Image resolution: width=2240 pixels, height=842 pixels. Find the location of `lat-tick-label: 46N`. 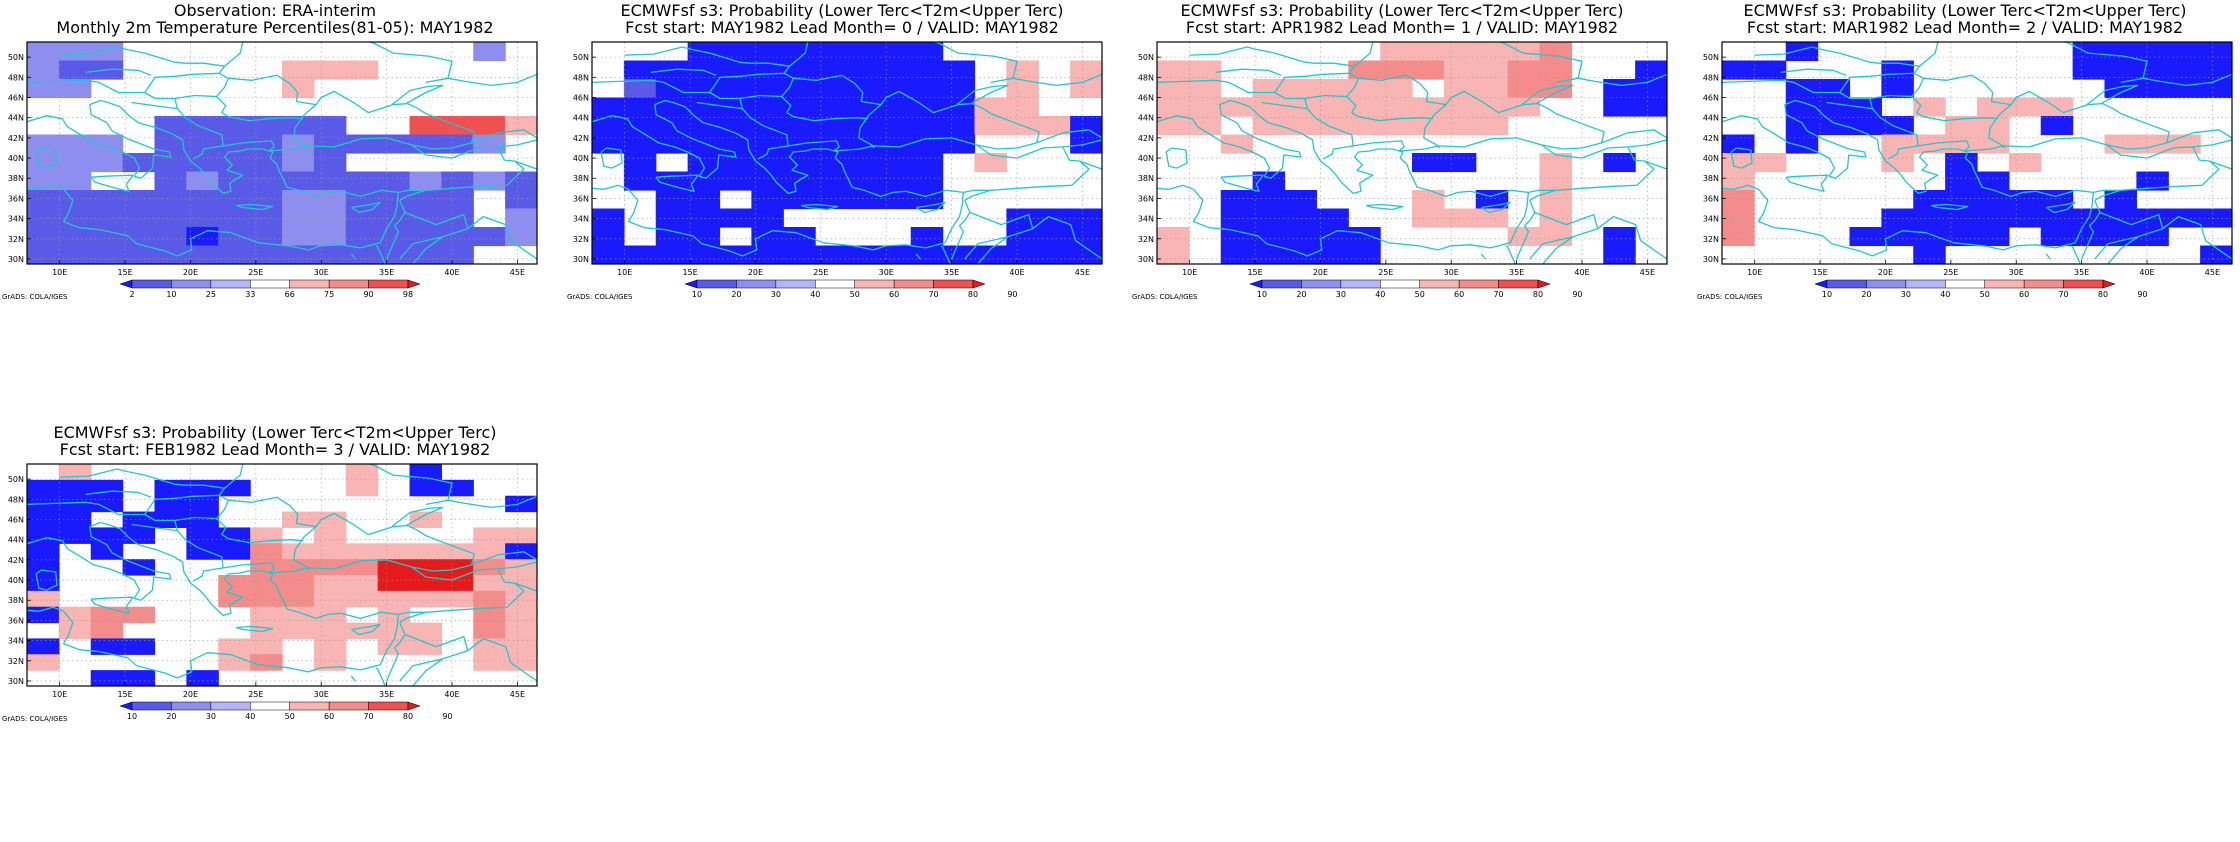

lat-tick-label: 46N is located at coordinates (16, 520).